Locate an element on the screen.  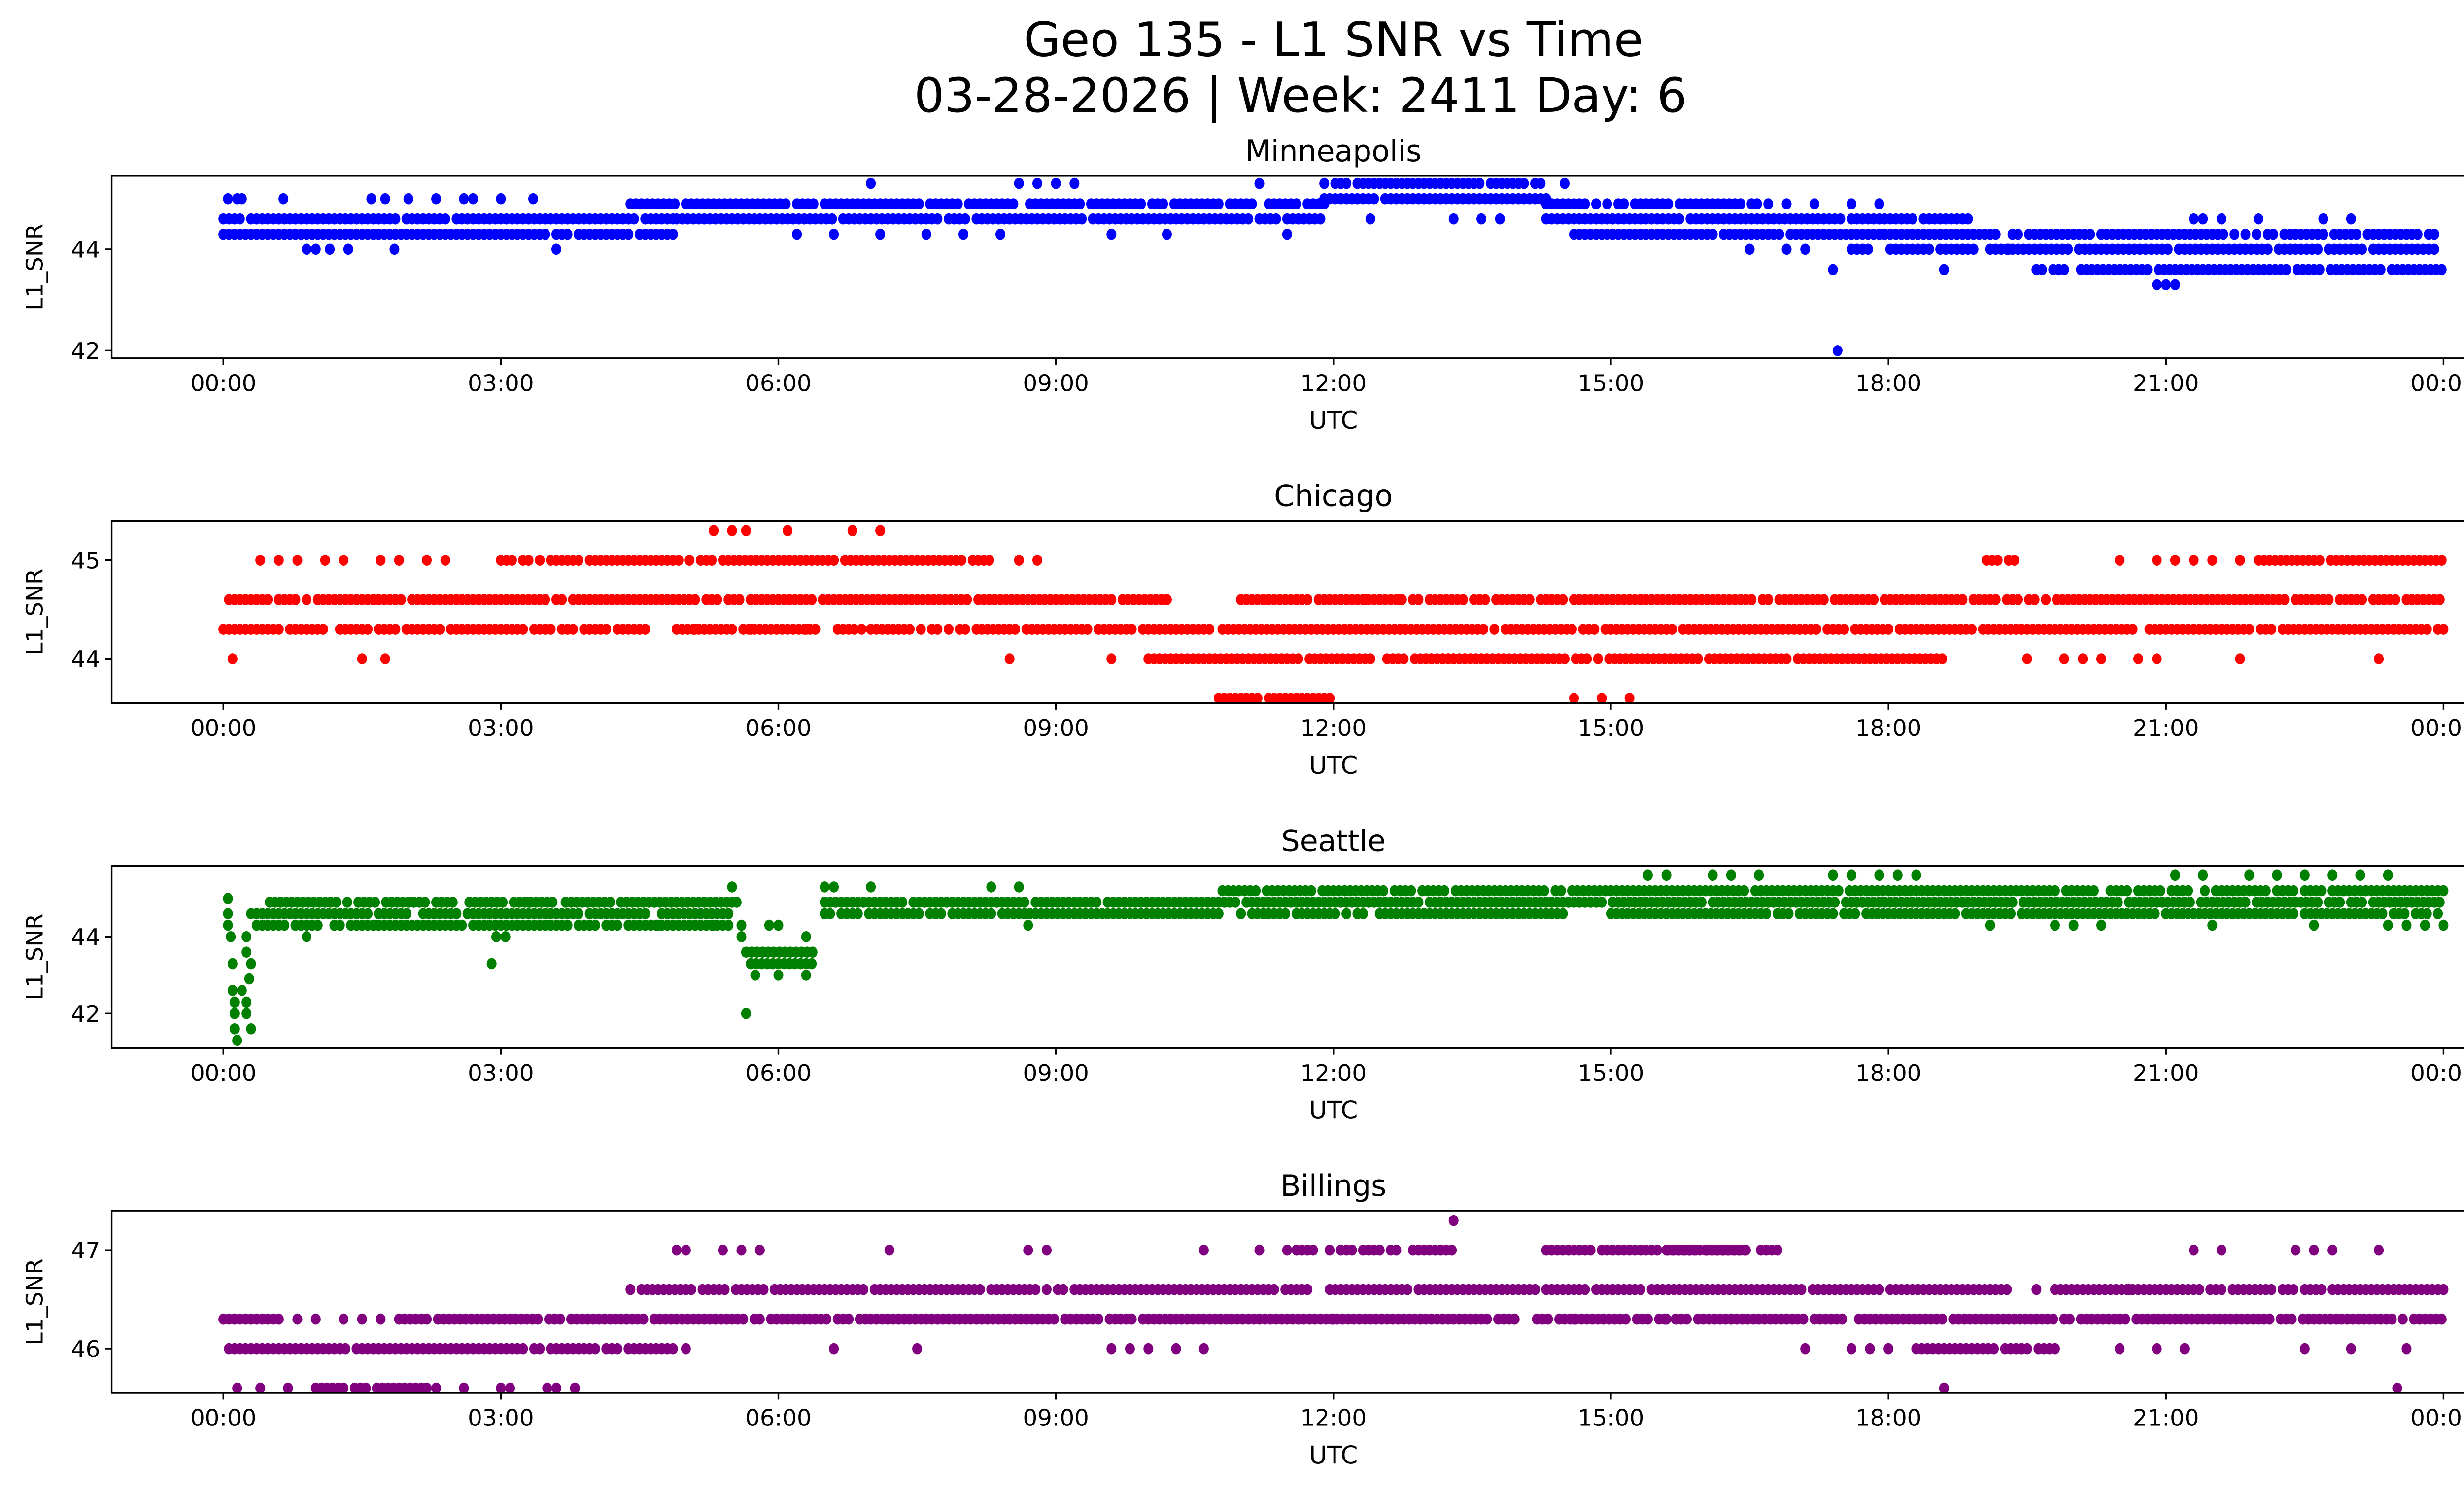
x-tick-label: 18:00 is located at coordinates (1888, 383).